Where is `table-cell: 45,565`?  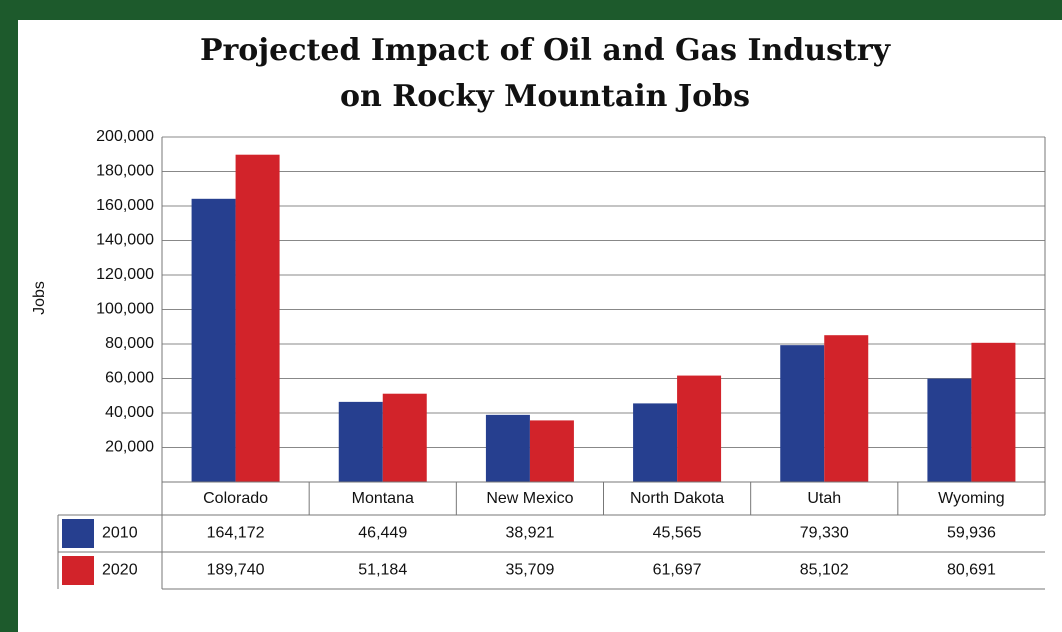
table-cell: 45,565 is located at coordinates (677, 533).